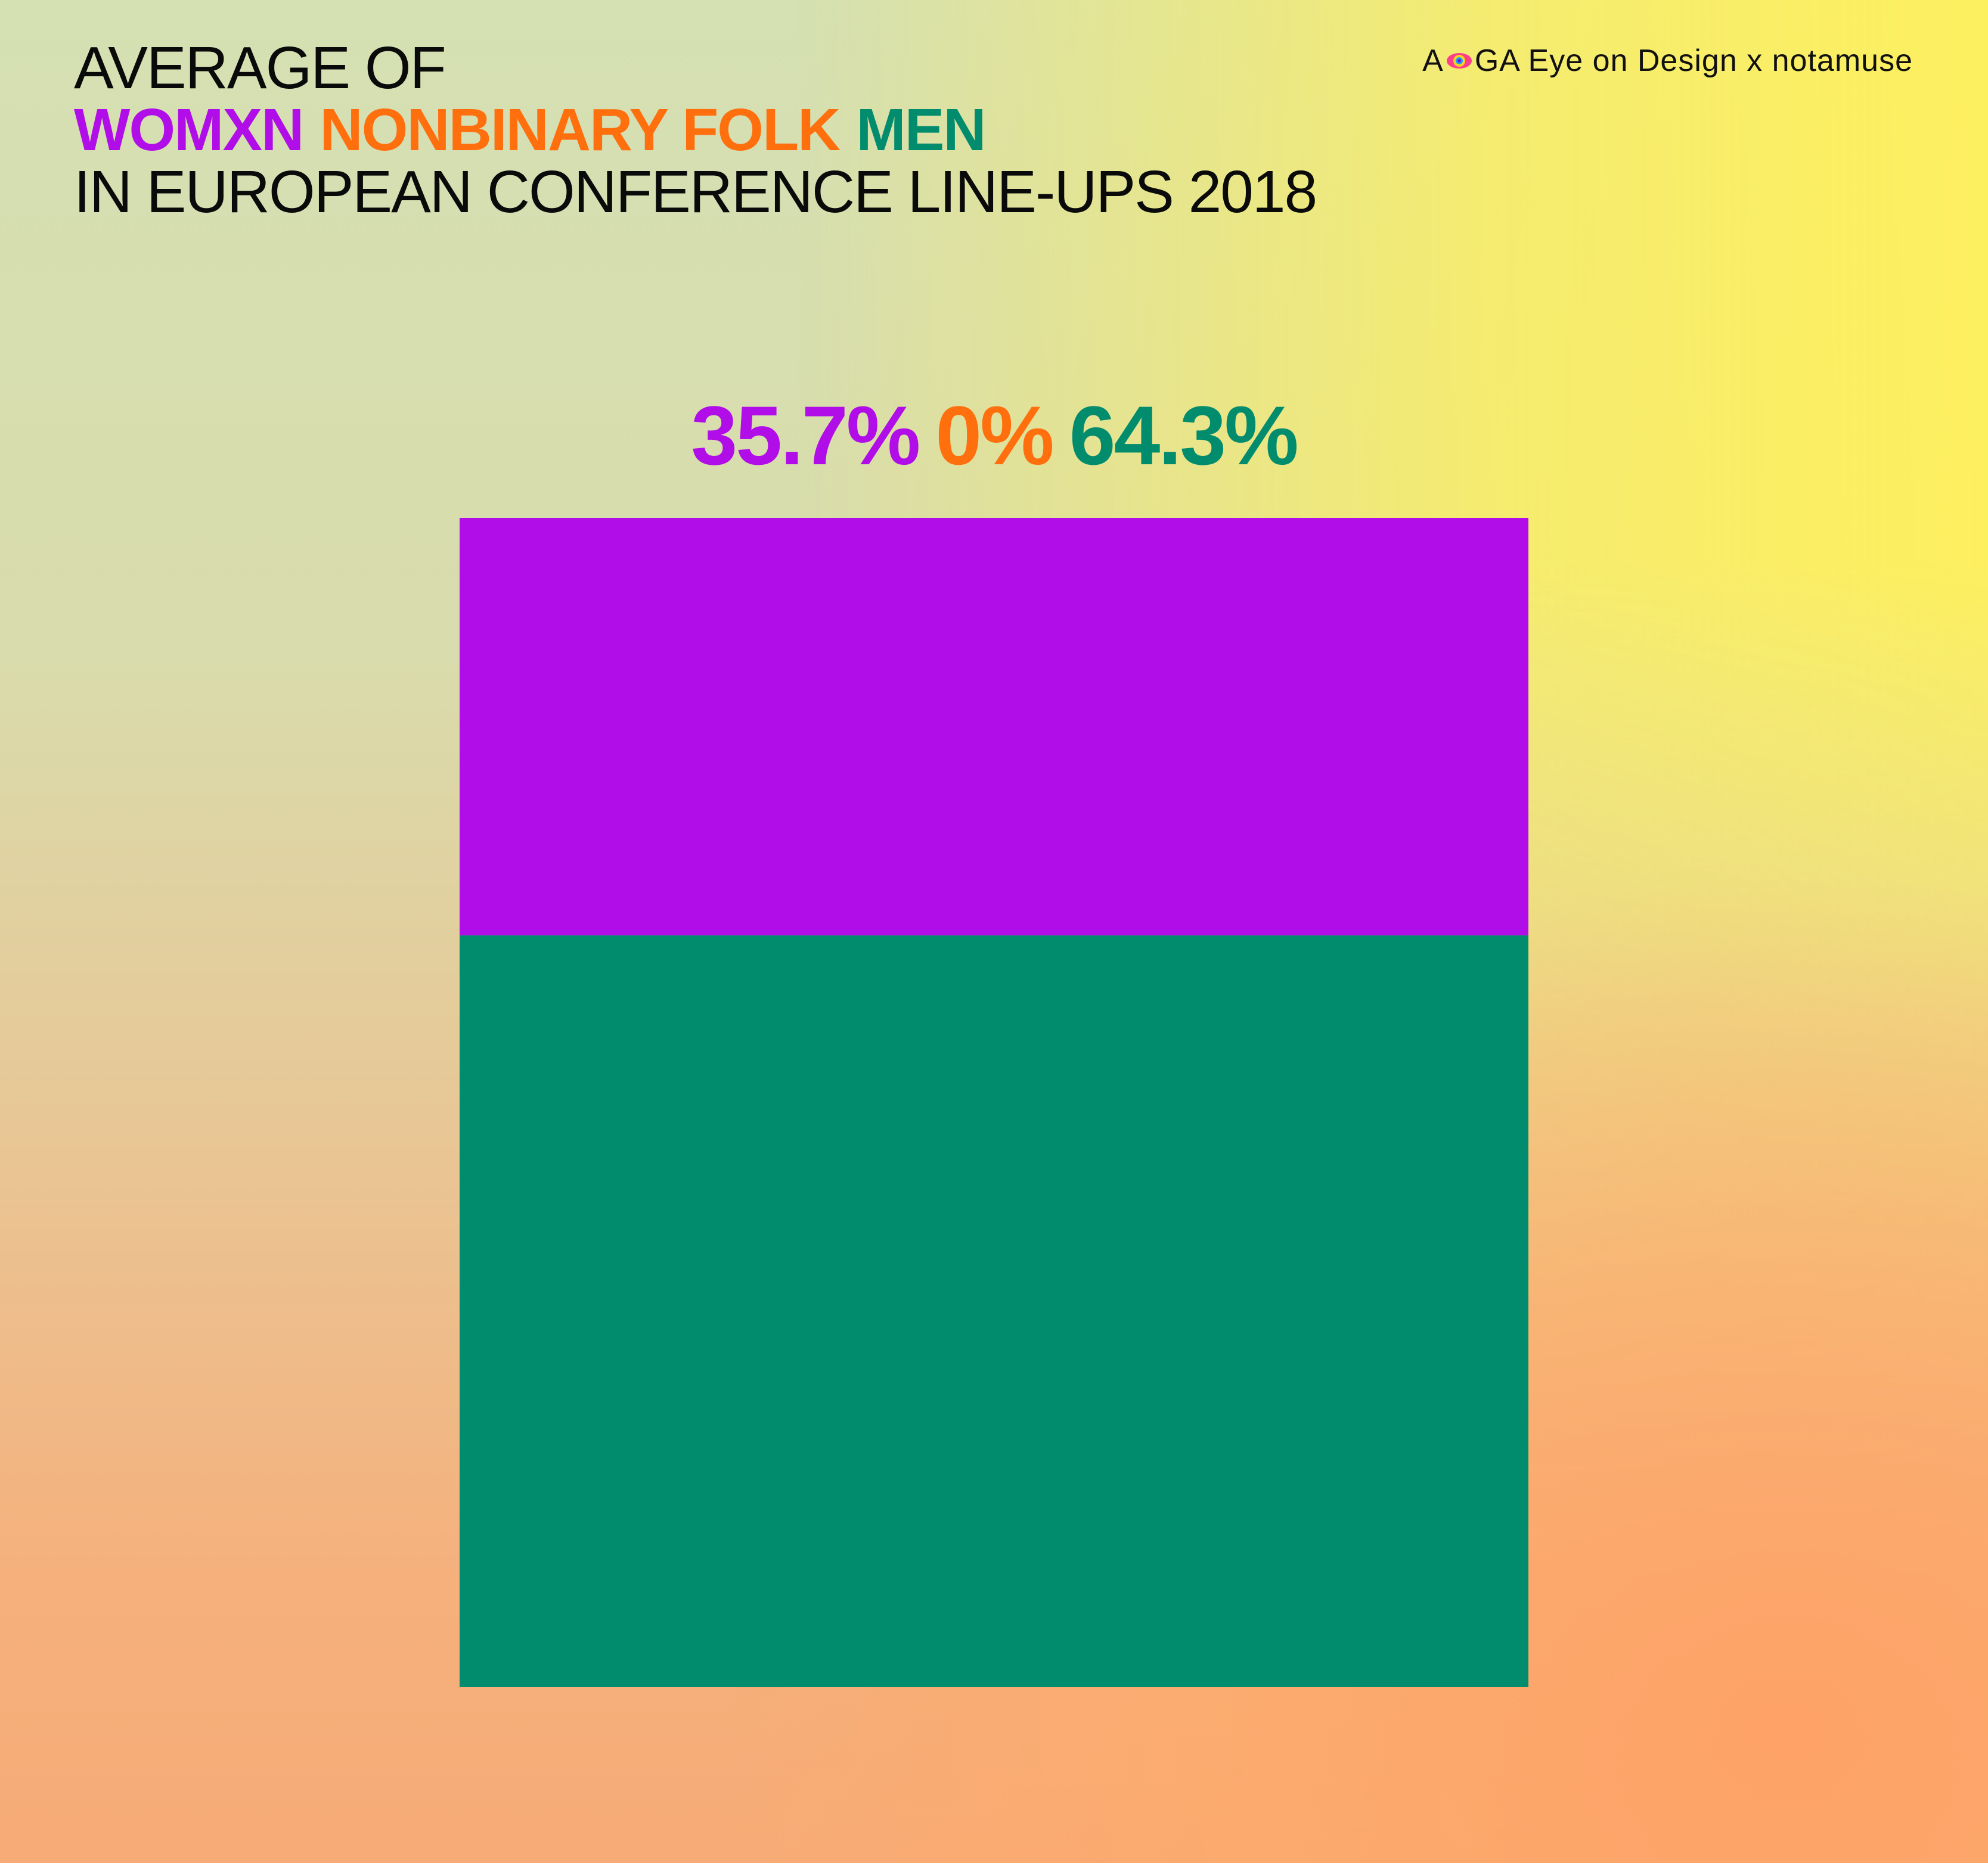  What do you see at coordinates (580, 130) in the screenshot?
I see `legend-nonbinary-folk: NONBINARY FOLK` at bounding box center [580, 130].